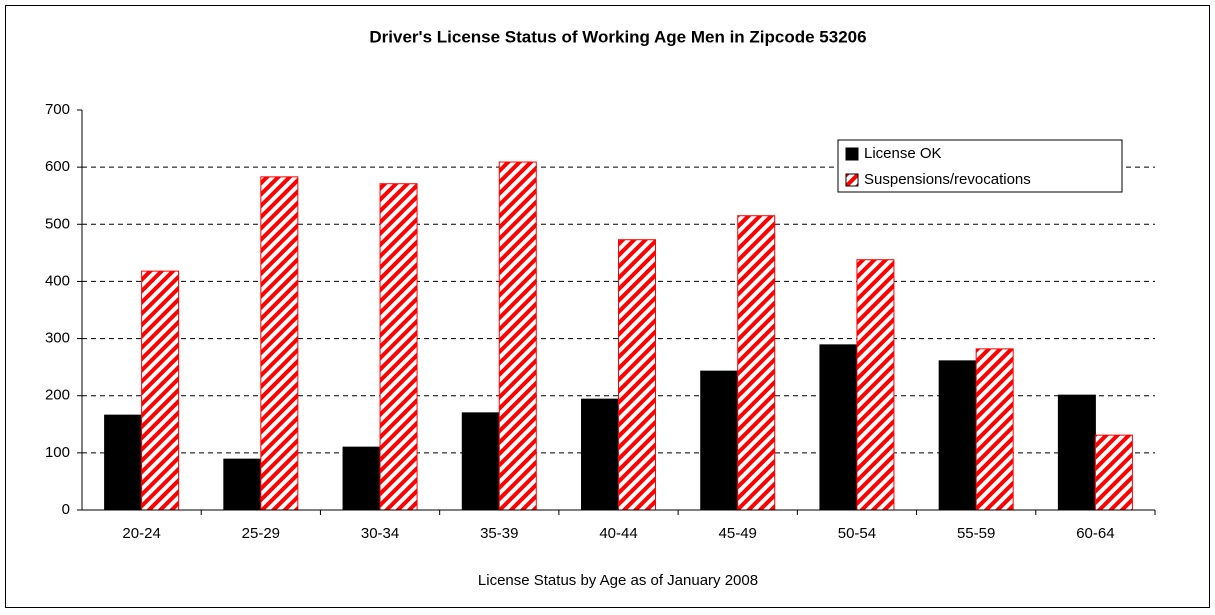  I want to click on legend-box, so click(980, 166).